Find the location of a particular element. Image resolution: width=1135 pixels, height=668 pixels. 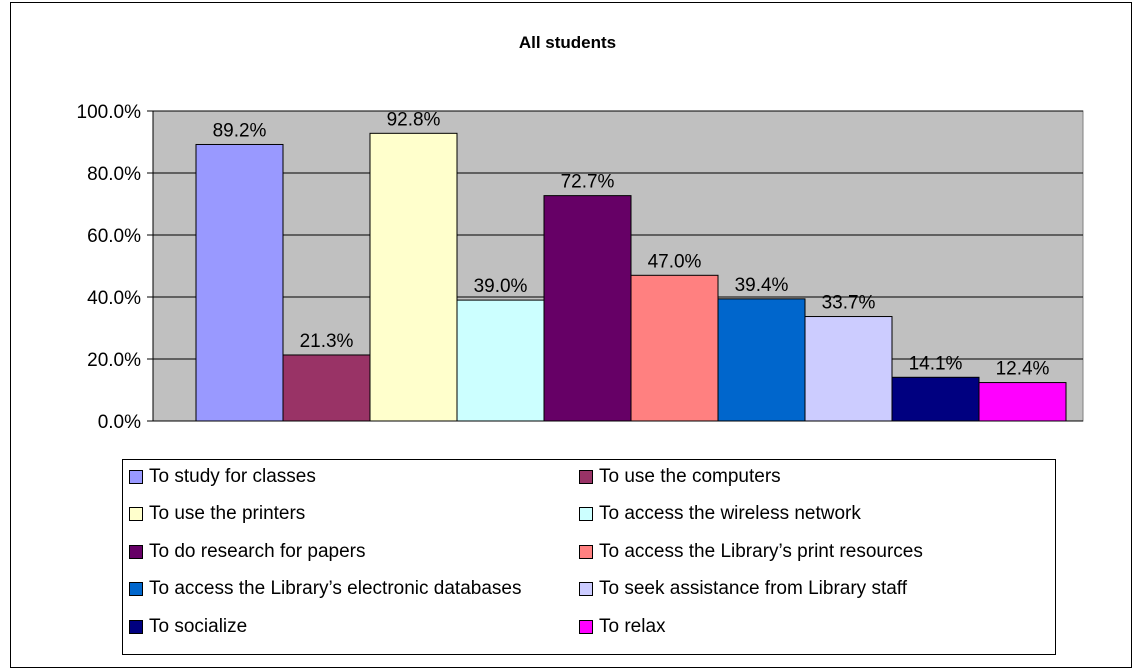

legend-label: To socialize is located at coordinates (198, 626).